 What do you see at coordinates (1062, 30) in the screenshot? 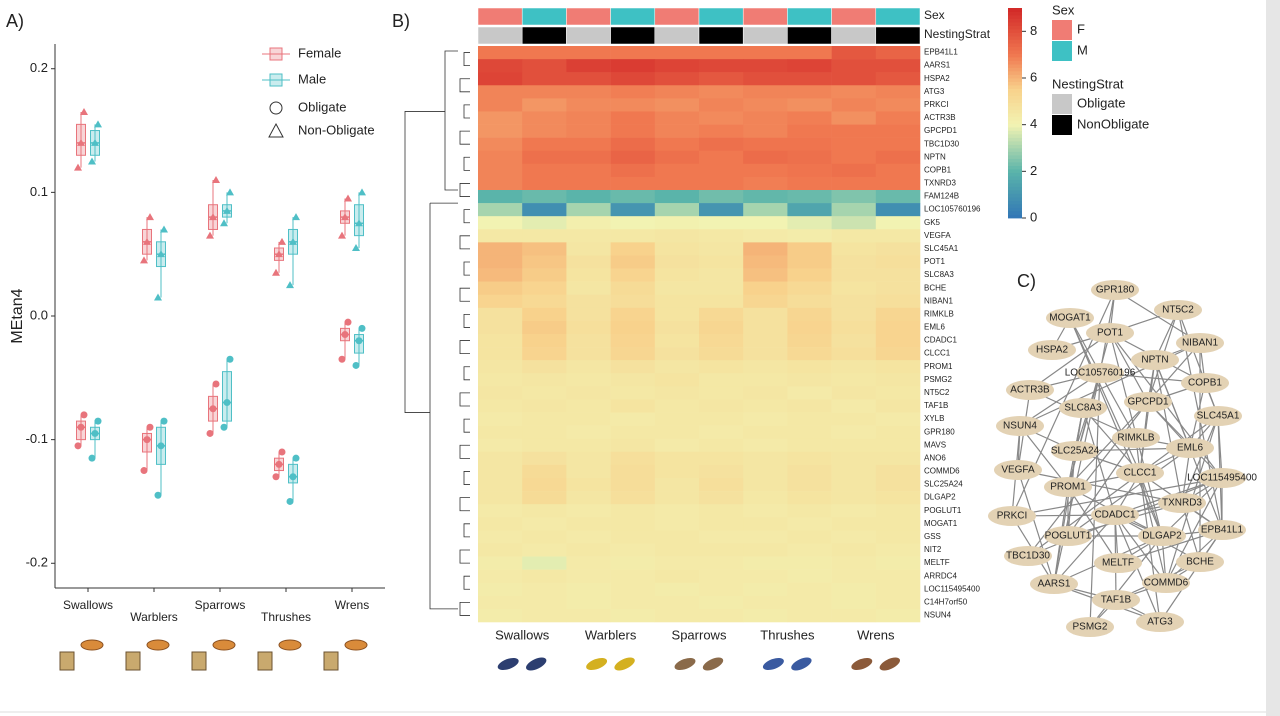
I see `legend-key` at bounding box center [1062, 30].